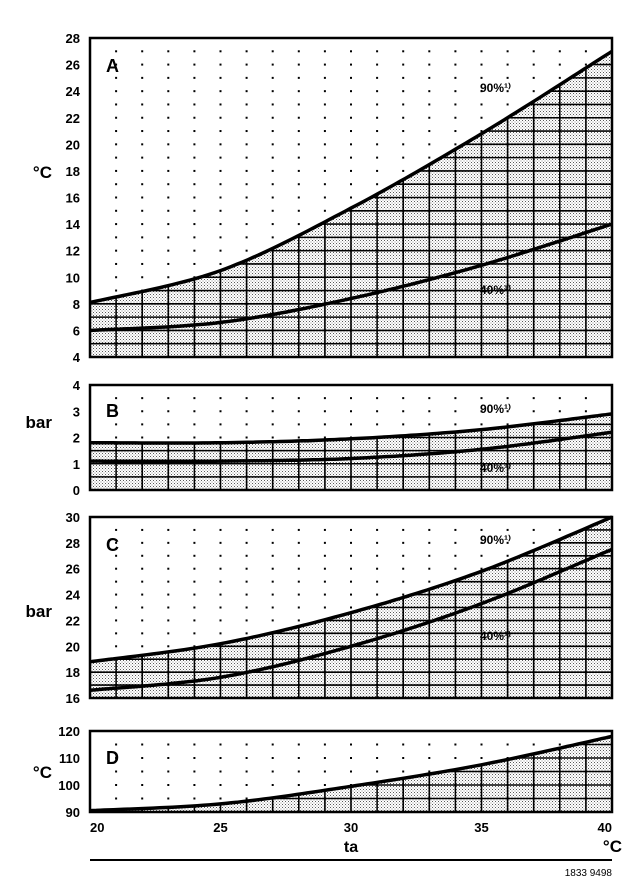 Image resolution: width=640 pixels, height=896 pixels. Describe the element at coordinates (605, 827) in the screenshot. I see `x-tick-label: 40` at that location.